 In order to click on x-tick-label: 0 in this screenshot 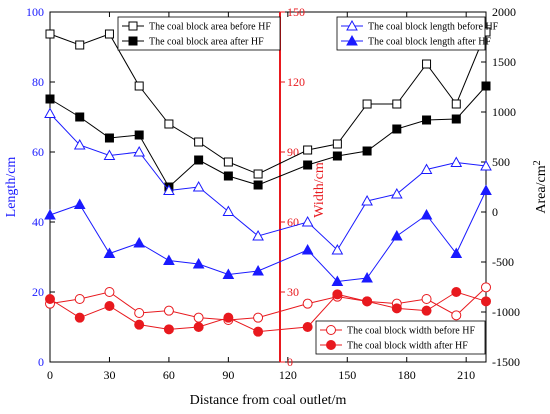, I will do `click(50, 375)`.